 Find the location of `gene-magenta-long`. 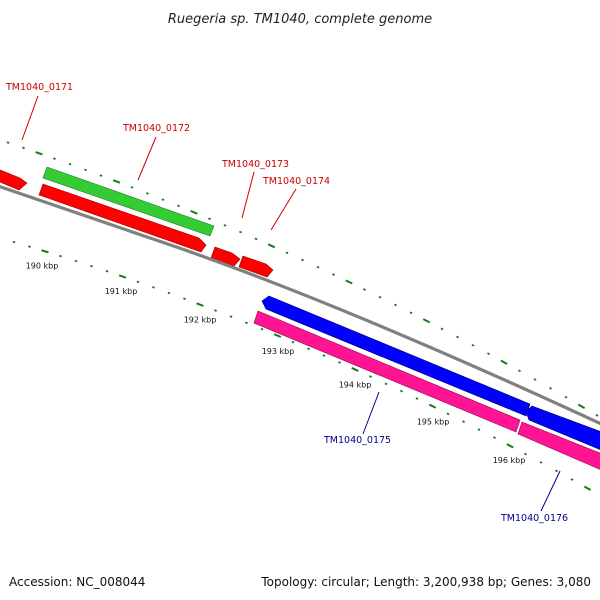

gene-magenta-long is located at coordinates (387, 371).